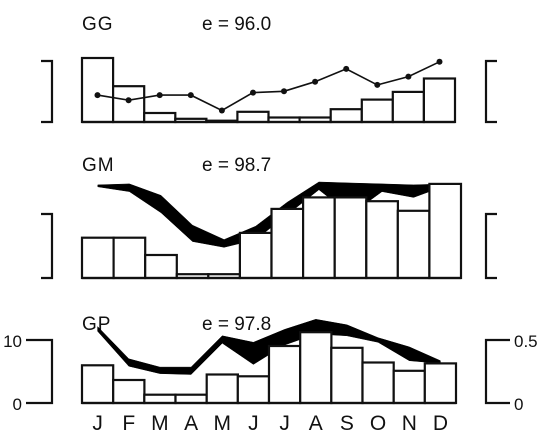 This screenshot has width=543, height=438. I want to click on left-bracket-gm, so click(47, 246).